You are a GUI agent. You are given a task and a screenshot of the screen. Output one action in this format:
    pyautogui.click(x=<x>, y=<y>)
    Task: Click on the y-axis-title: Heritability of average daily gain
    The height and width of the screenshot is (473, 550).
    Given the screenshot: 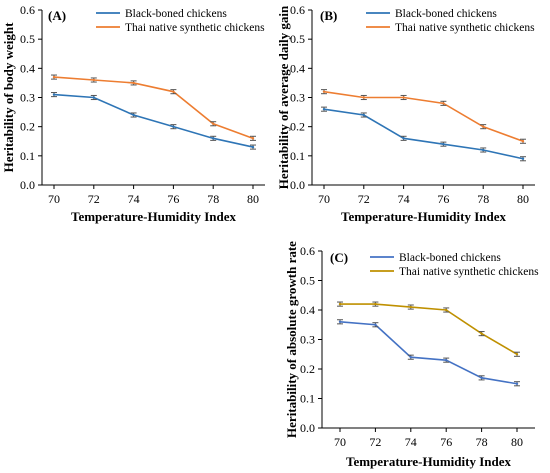 What is the action you would take?
    pyautogui.click(x=283, y=97)
    